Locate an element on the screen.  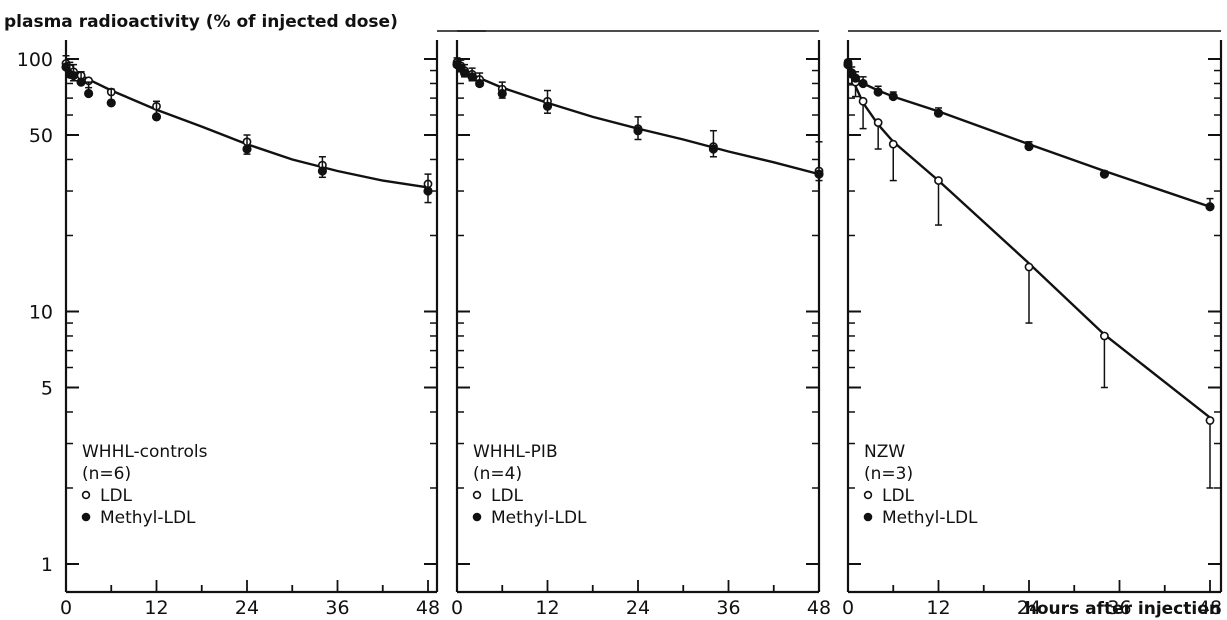
panel-label: WHHL-controls is located at coordinates (145, 452).